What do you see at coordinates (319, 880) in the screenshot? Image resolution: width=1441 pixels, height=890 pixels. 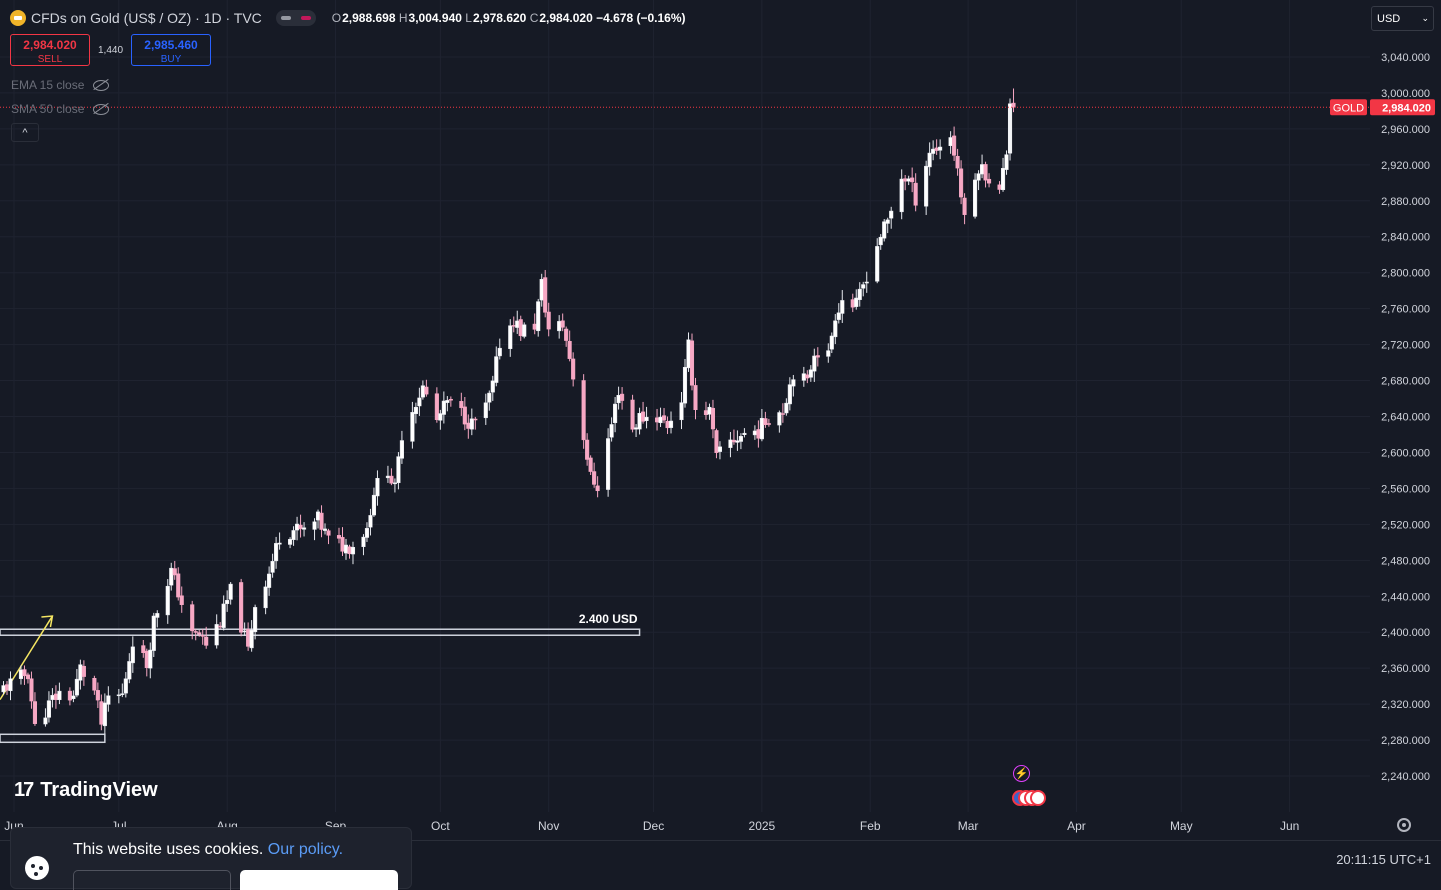 I see `cookie-accept-button` at bounding box center [319, 880].